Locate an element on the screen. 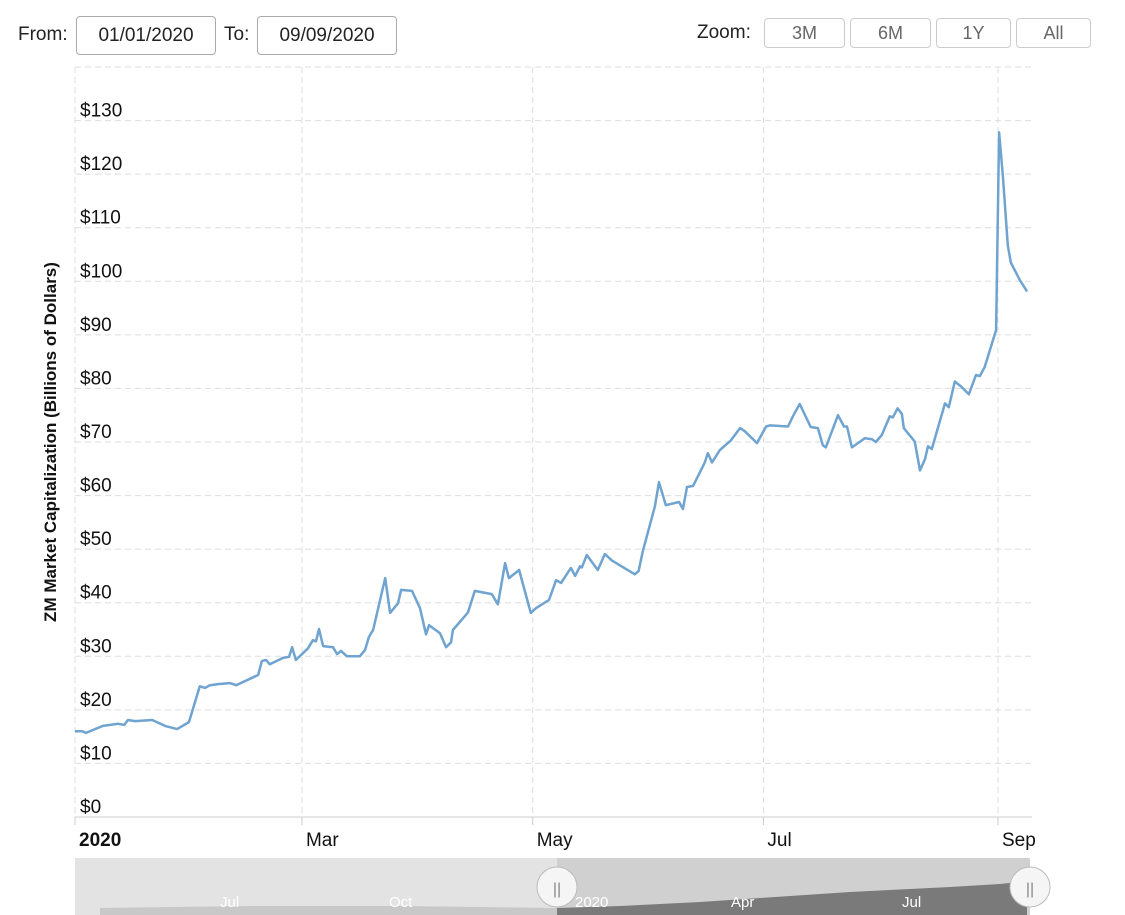 The image size is (1125, 915). y-tick-label: $80 is located at coordinates (96, 378).